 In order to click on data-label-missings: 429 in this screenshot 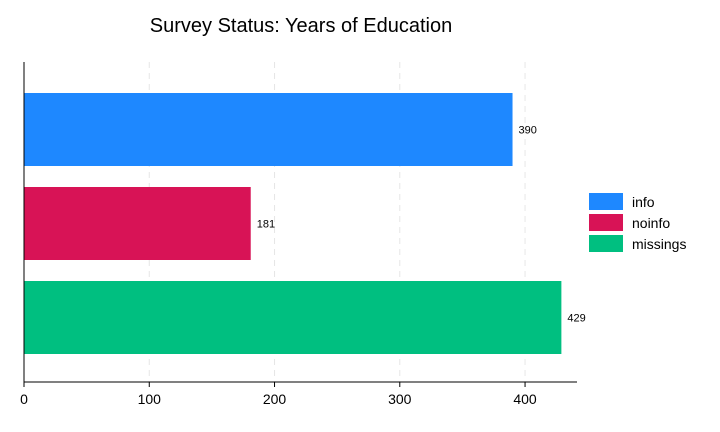, I will do `click(576, 319)`.